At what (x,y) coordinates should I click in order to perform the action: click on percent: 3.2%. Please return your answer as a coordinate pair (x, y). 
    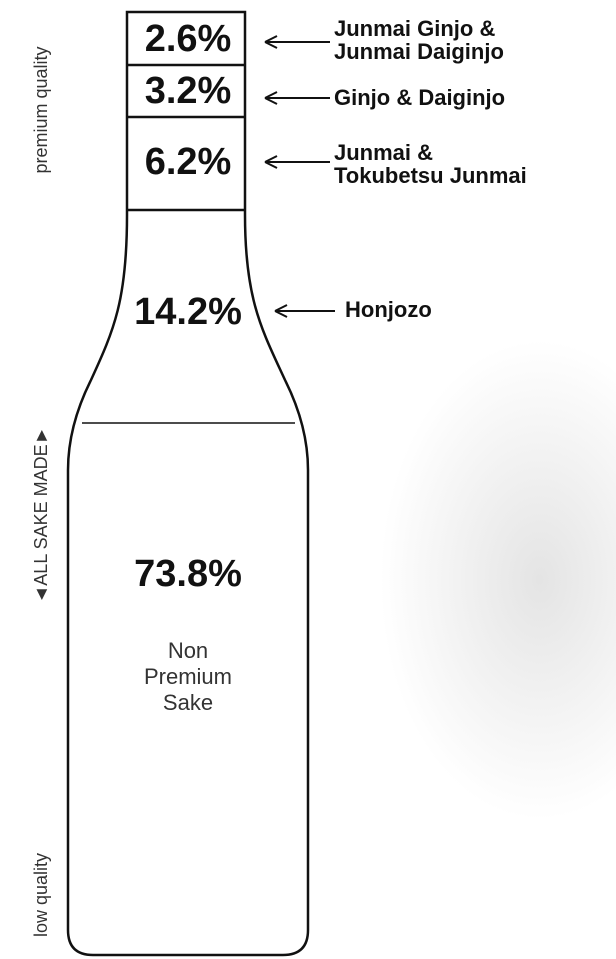
    Looking at the image, I should click on (188, 91).